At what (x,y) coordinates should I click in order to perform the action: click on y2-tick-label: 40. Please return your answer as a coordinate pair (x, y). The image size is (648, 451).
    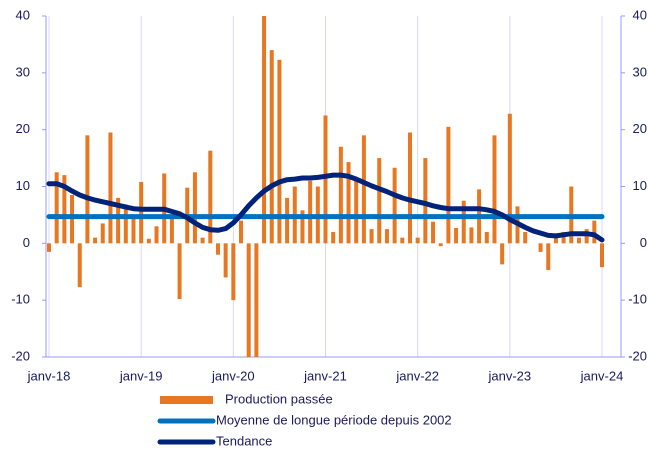
    Looking at the image, I should click on (640, 14).